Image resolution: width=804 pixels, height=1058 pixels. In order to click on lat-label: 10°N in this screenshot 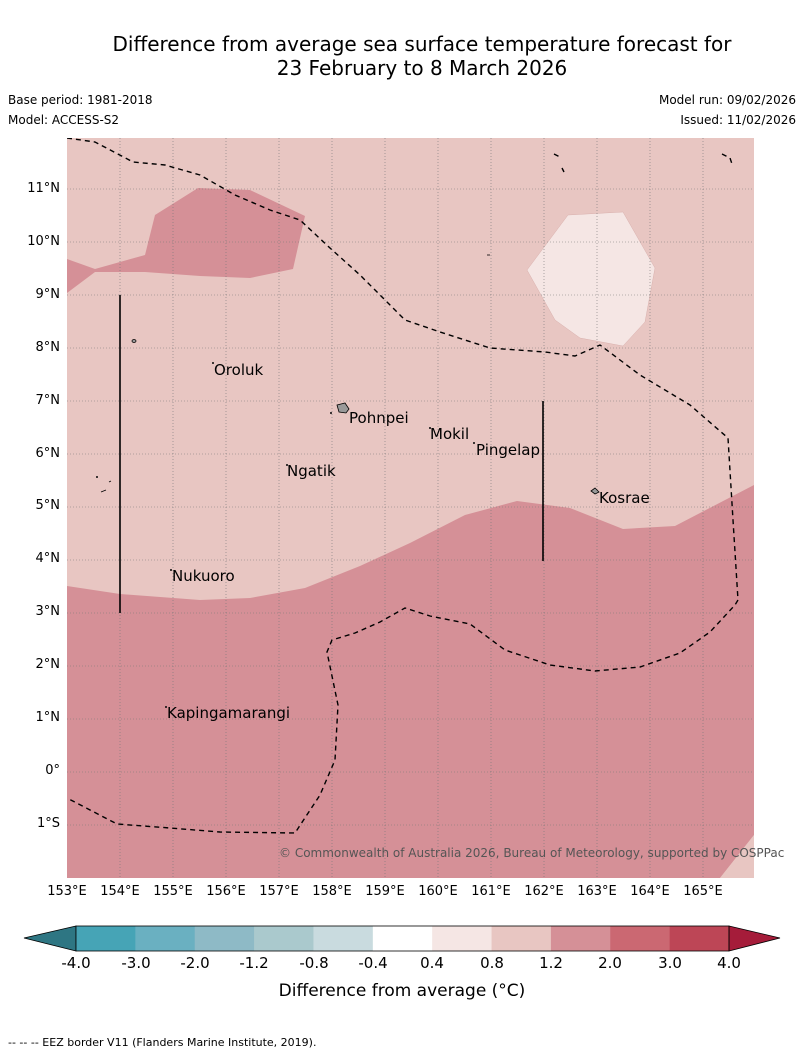, I will do `click(43, 241)`.